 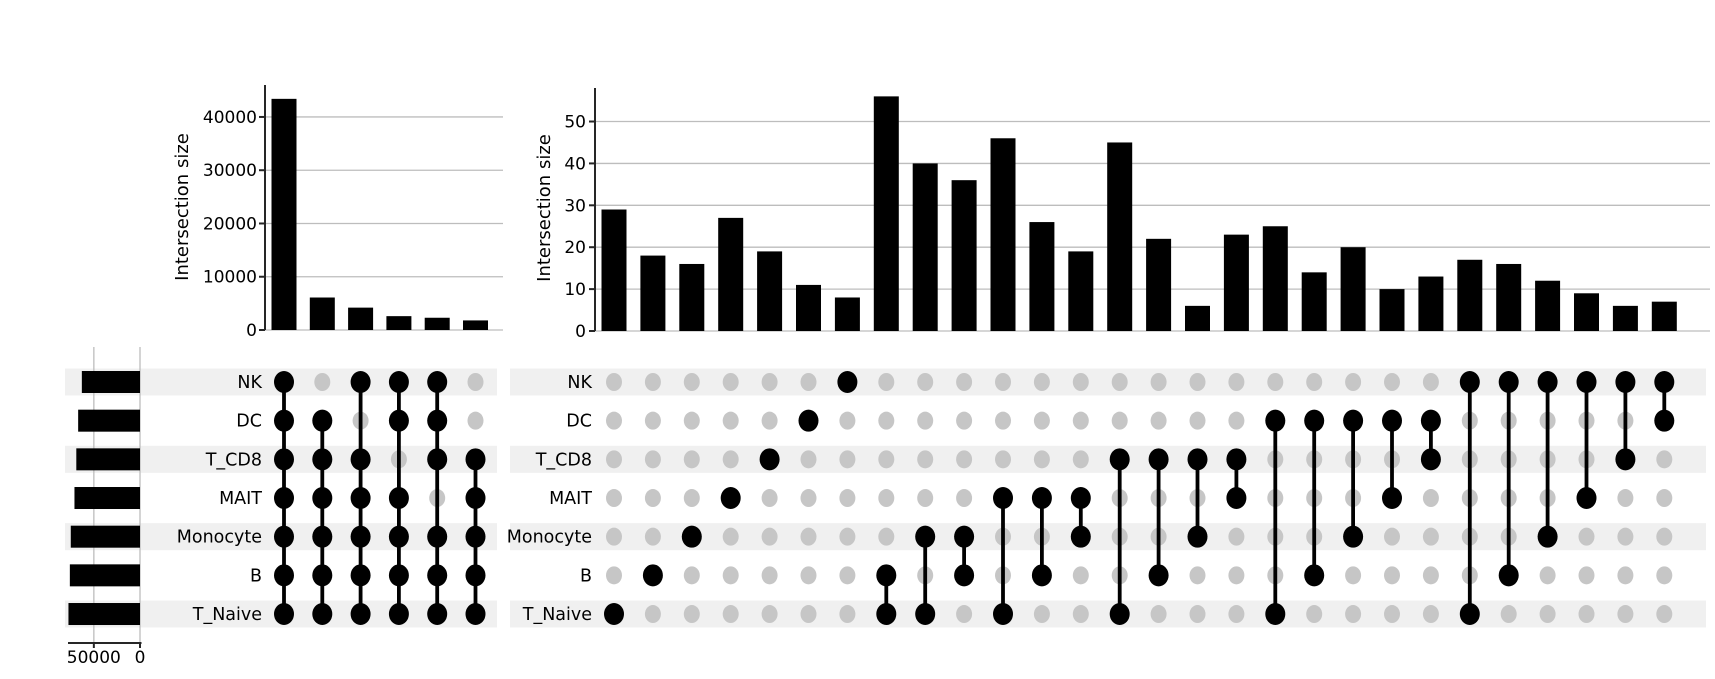 I want to click on set-size-tick-label: 0, so click(x=140, y=658).